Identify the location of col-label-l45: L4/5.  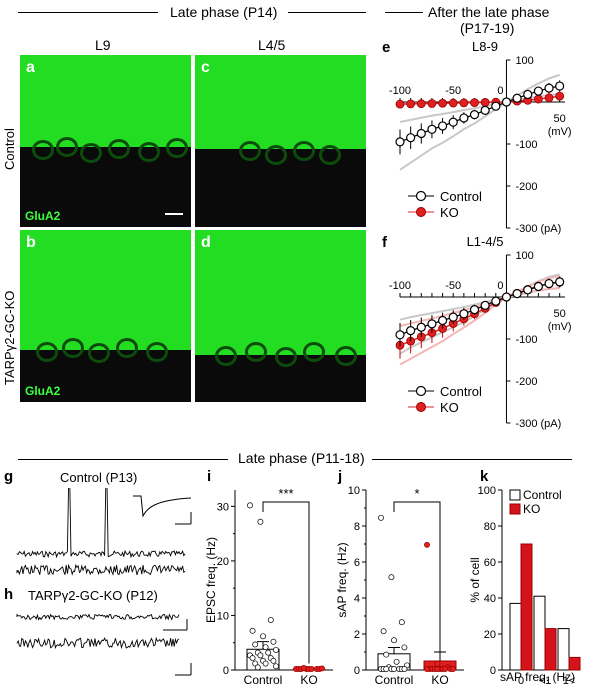
(272, 45).